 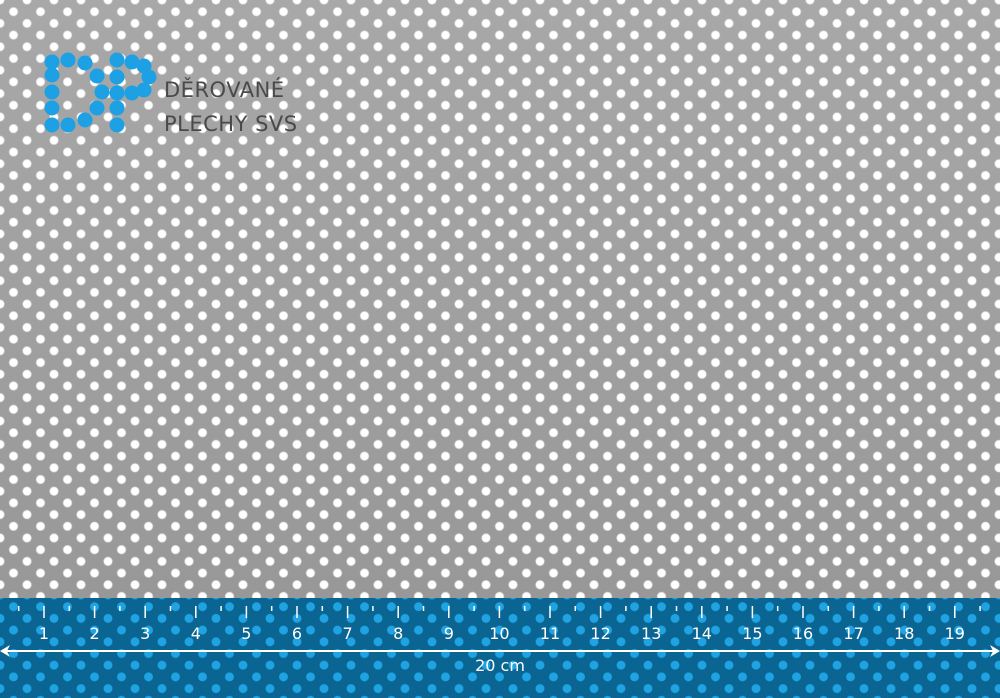 I want to click on ruler-number: 5, so click(x=246, y=633).